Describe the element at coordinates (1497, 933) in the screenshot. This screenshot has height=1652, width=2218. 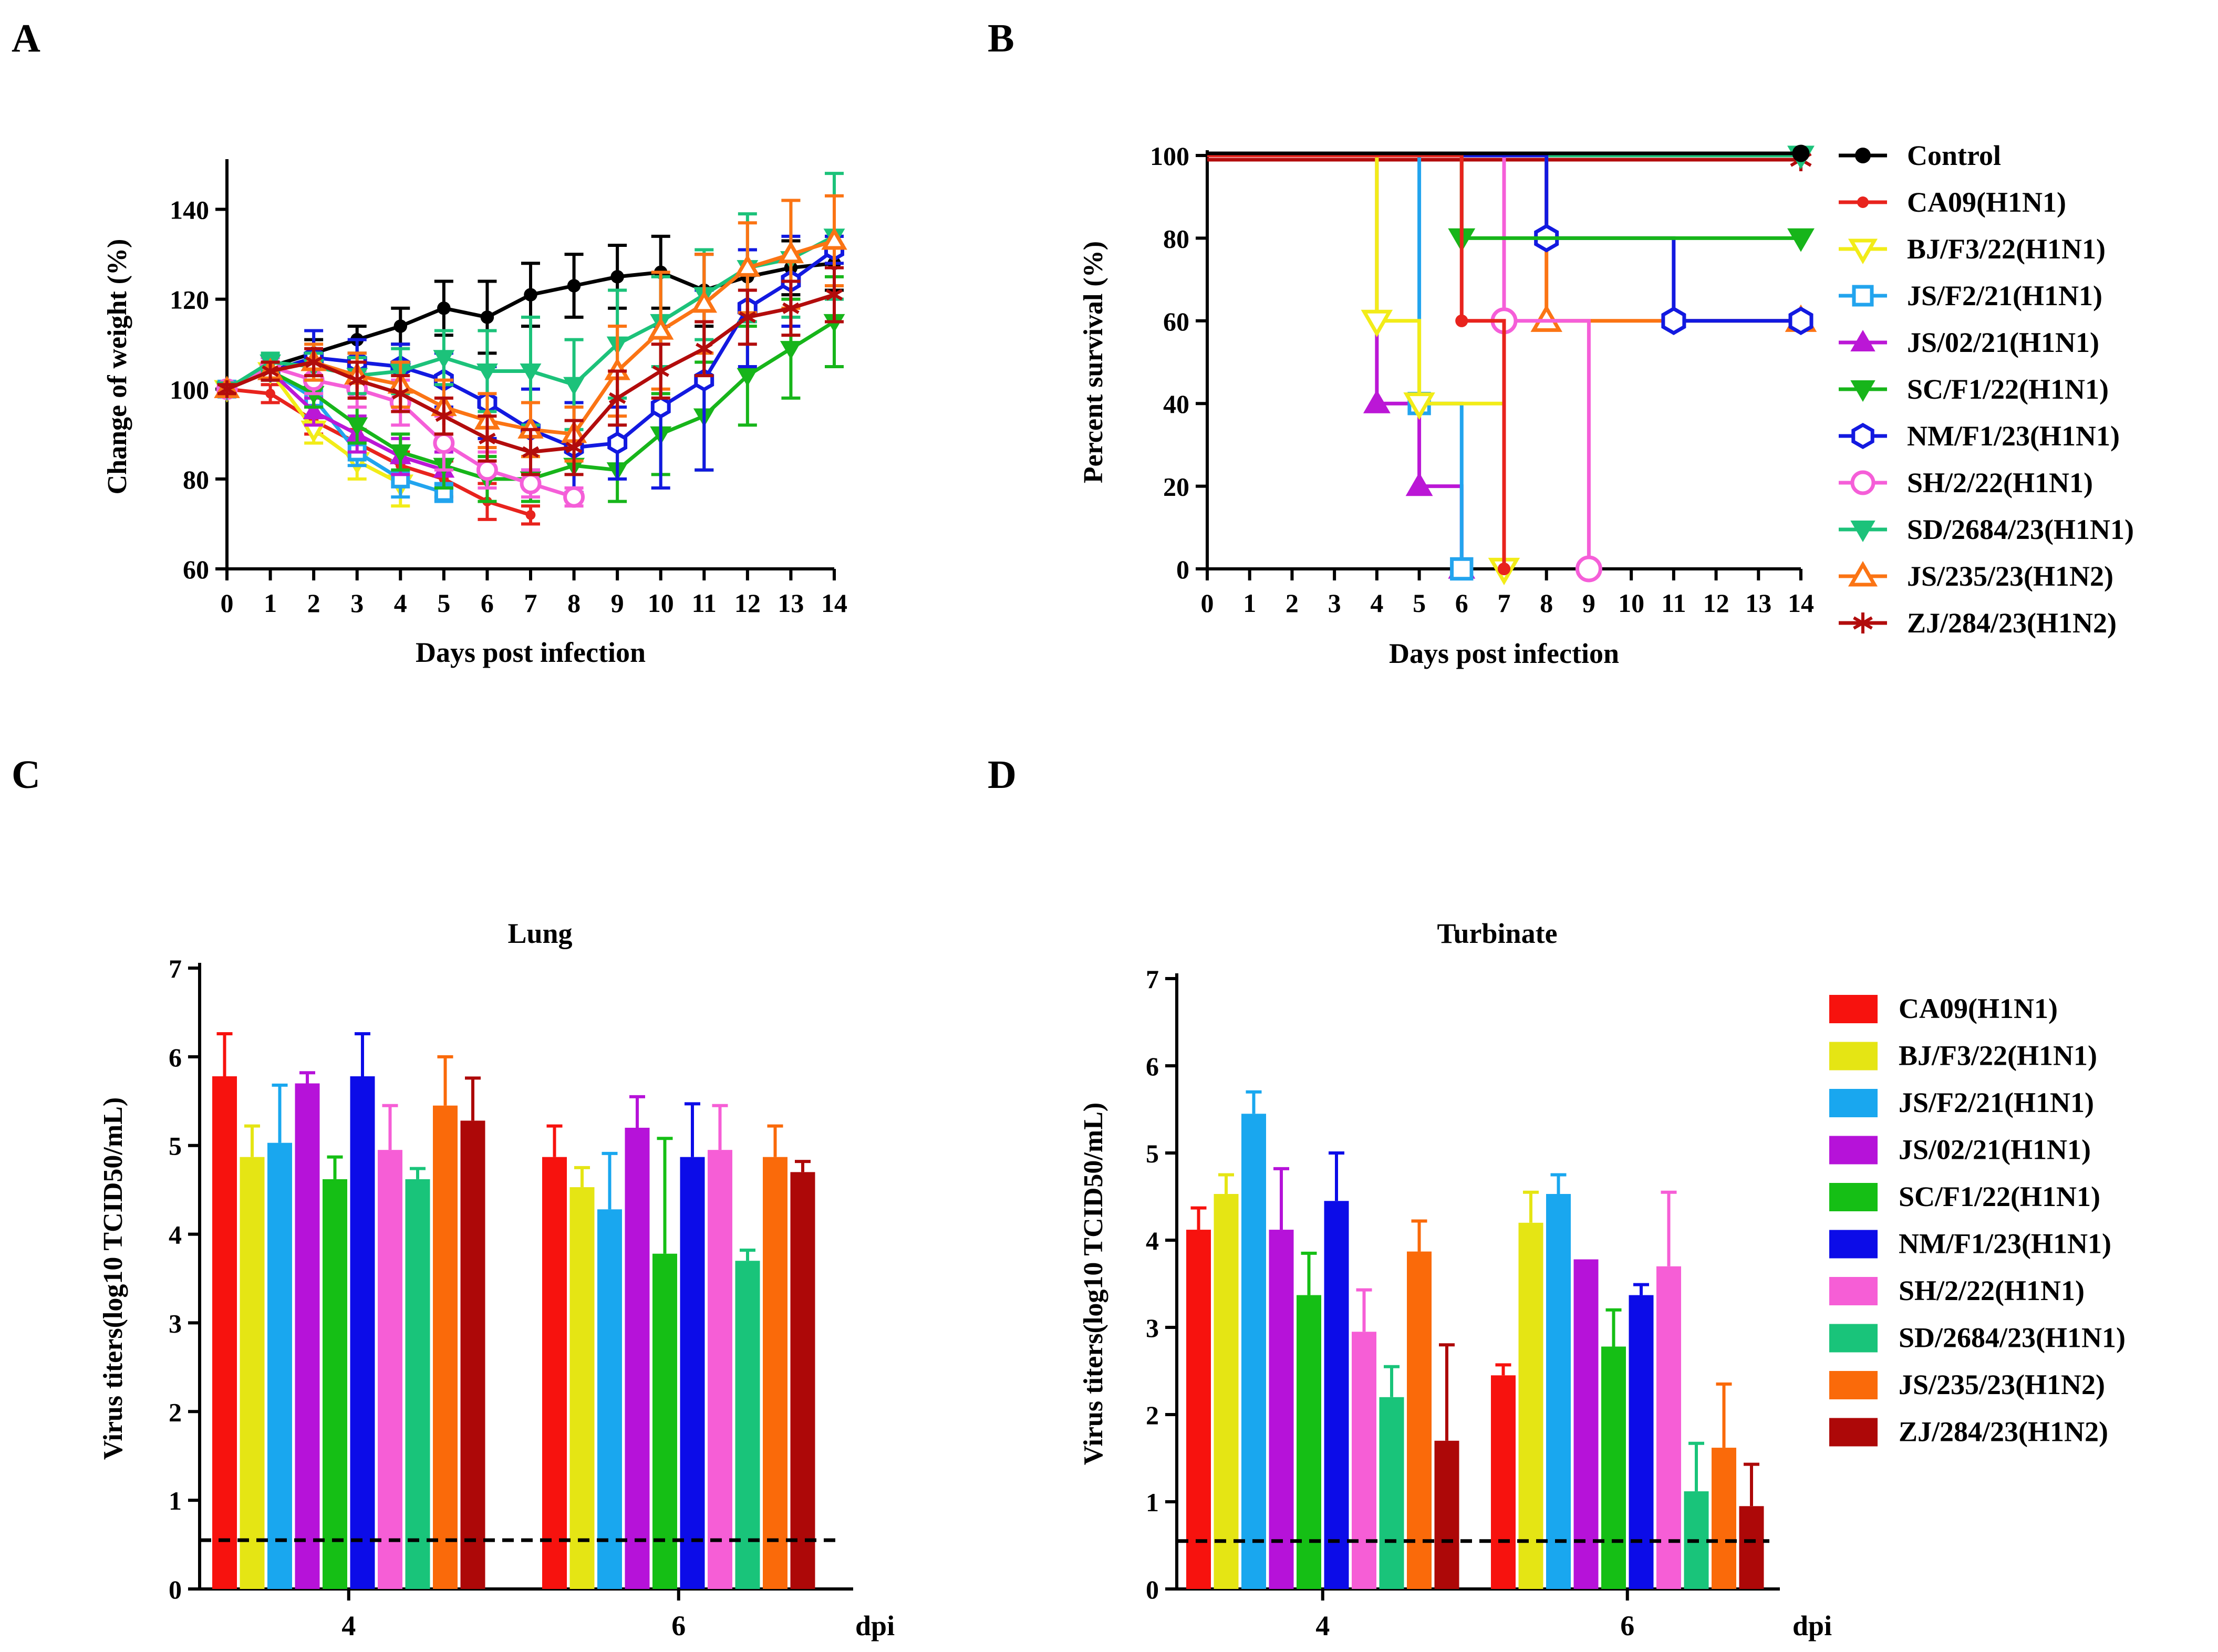
I see `panel-d-title: Turbinate` at that location.